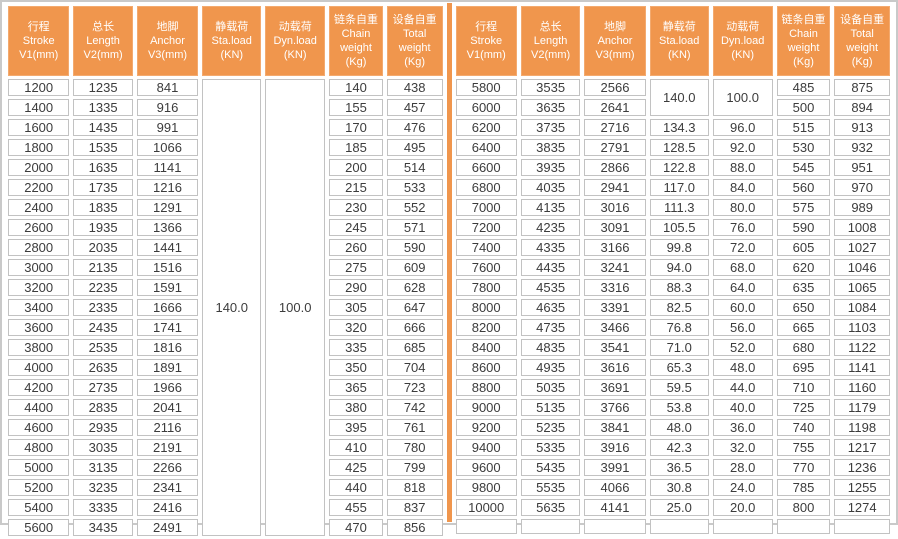  Describe the element at coordinates (356, 127) in the screenshot. I see `table-cell: 170` at that location.